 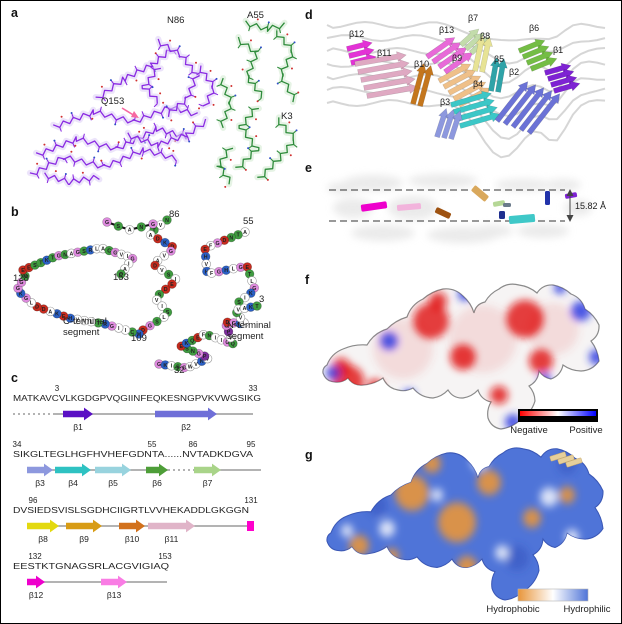 I want to click on strand-arrow-β10, so click(x=132, y=526).